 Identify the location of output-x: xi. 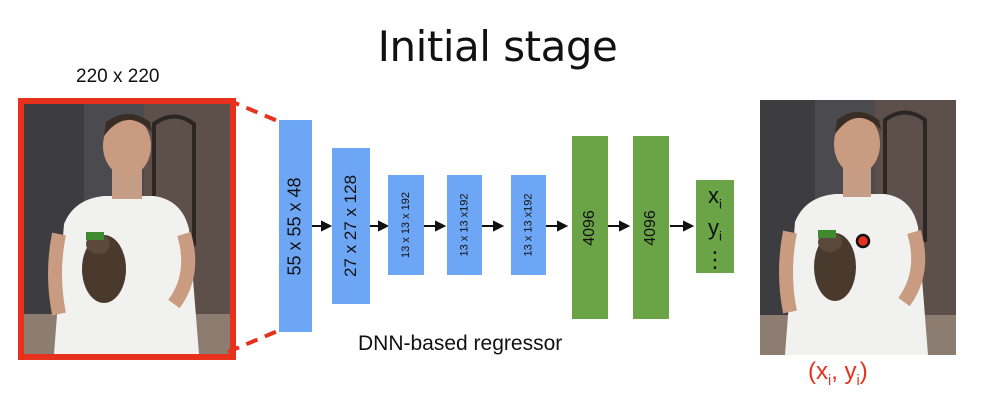
(715, 197).